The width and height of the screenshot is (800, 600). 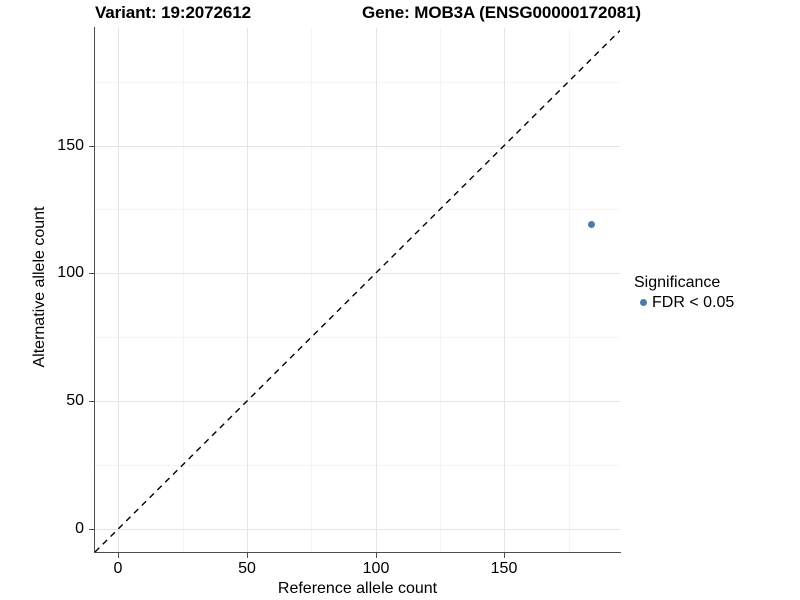 I want to click on legend-dot, so click(x=643, y=302).